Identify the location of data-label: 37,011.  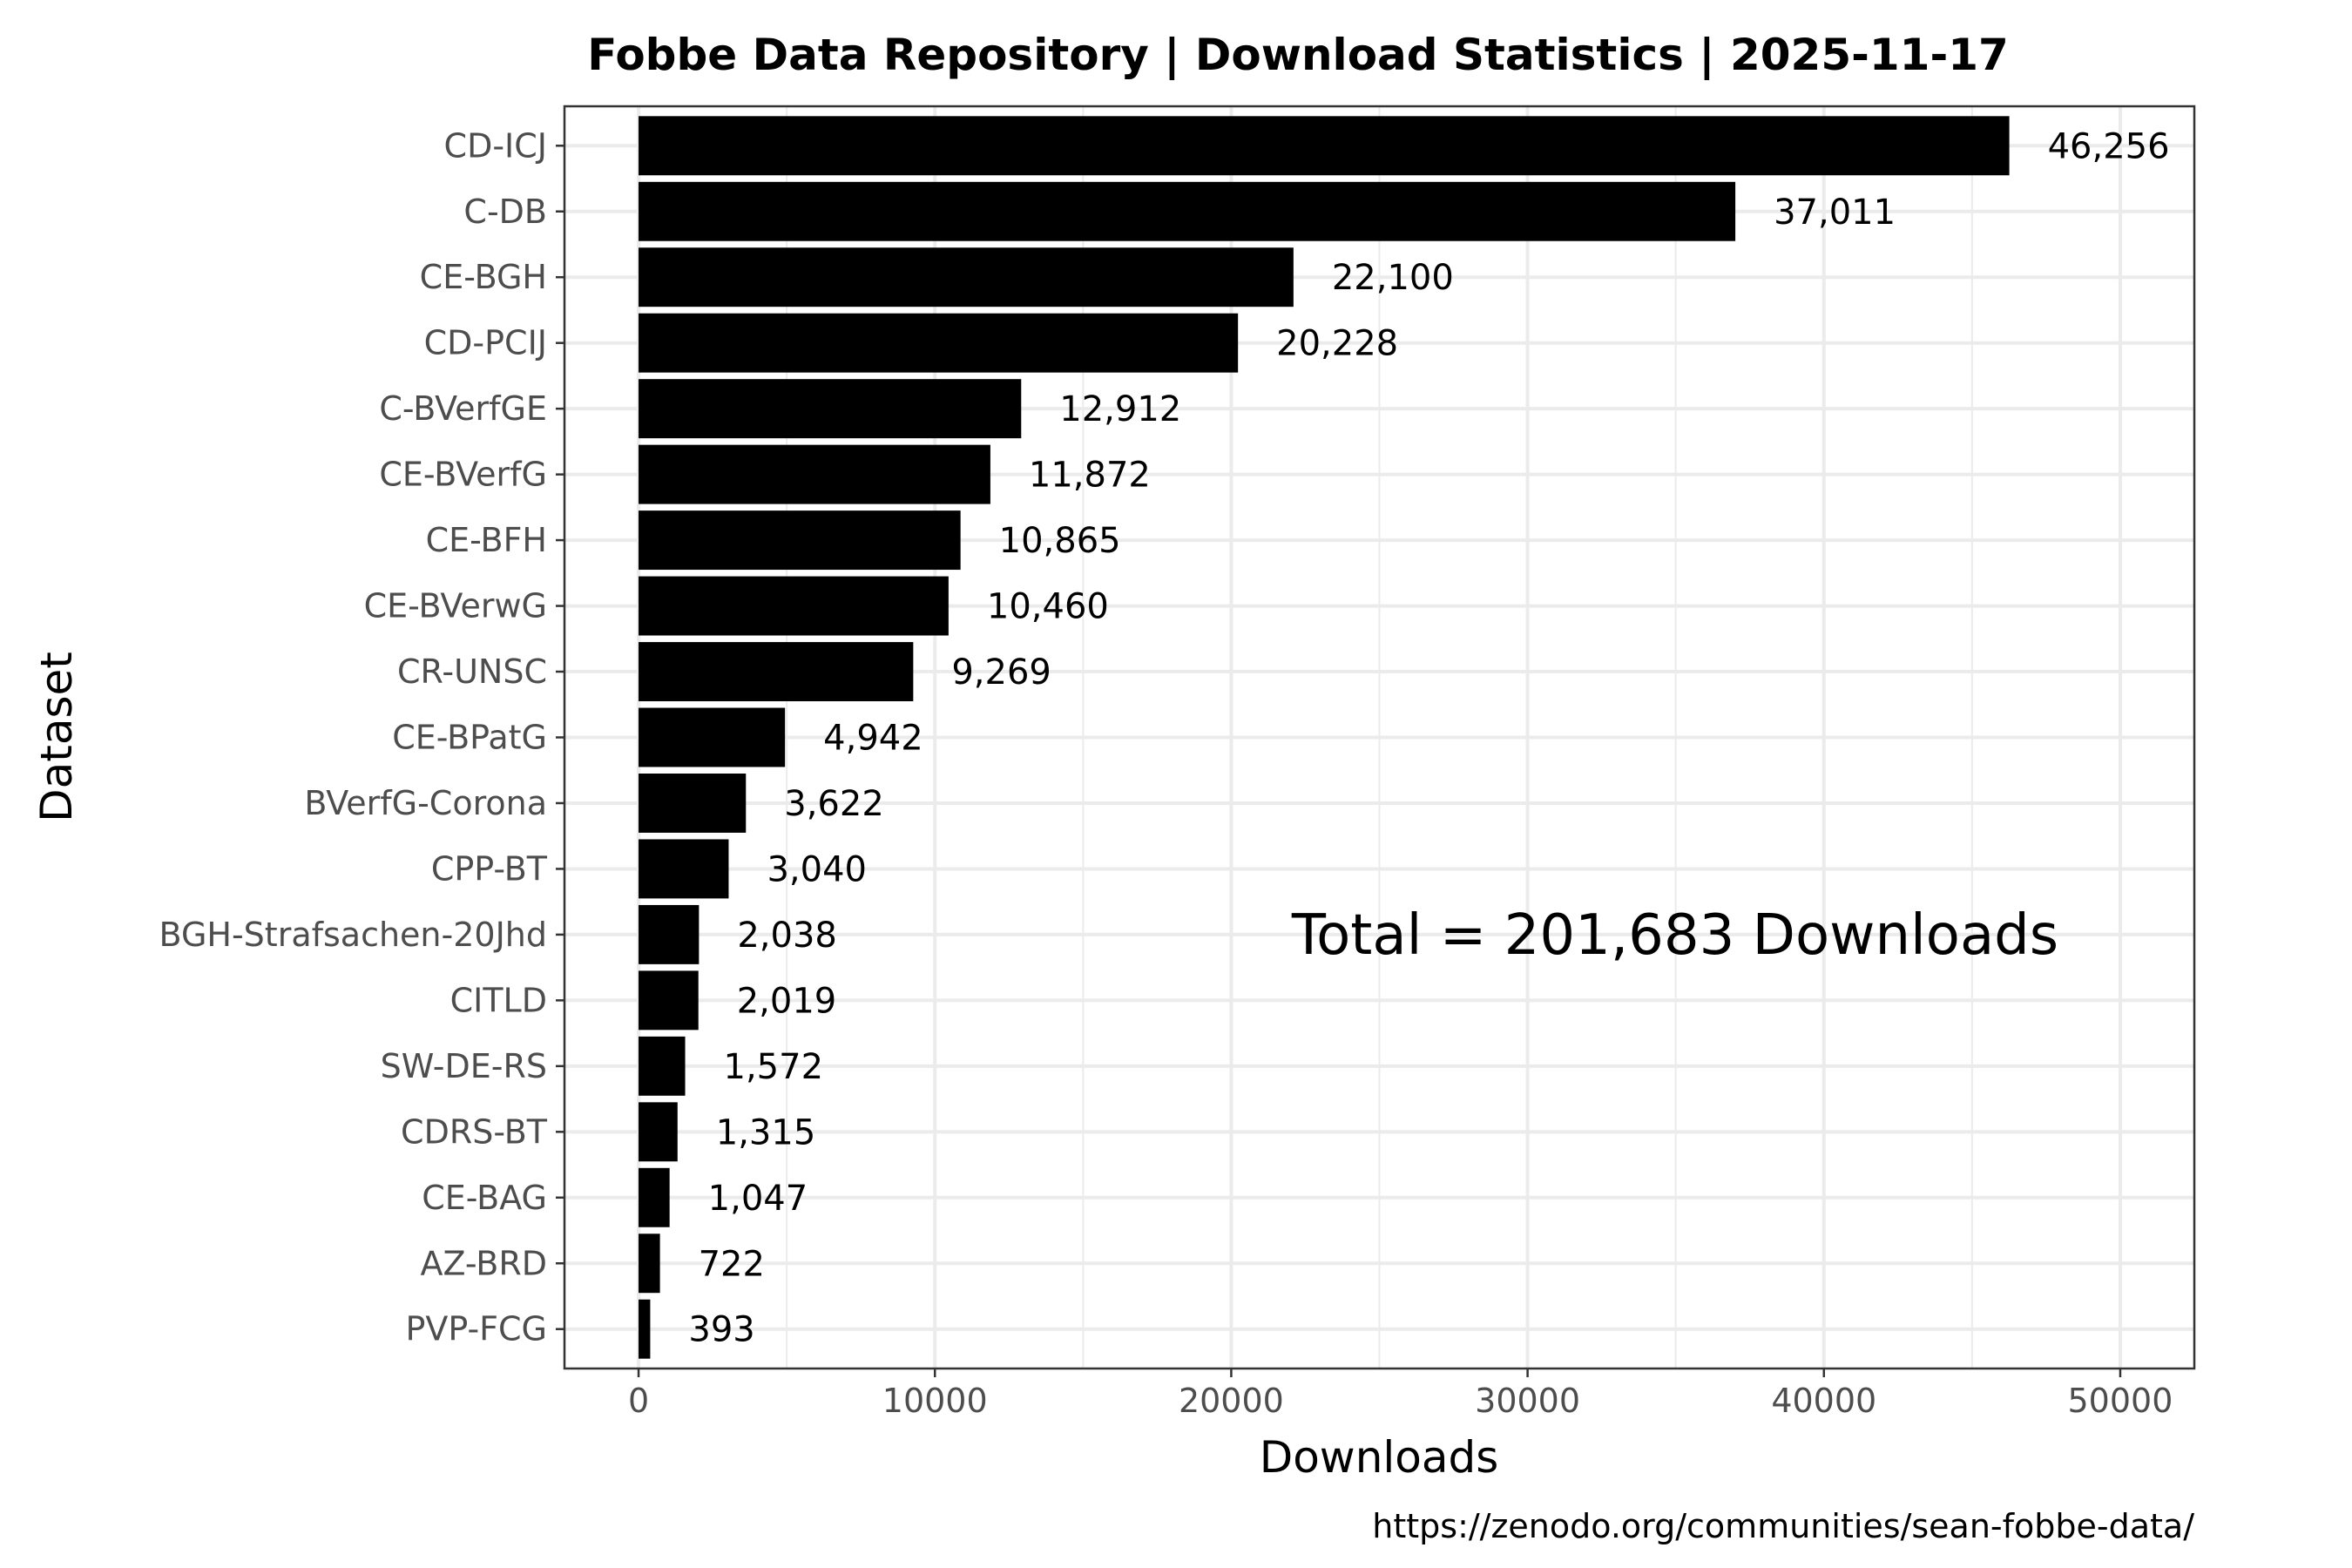
(1835, 213).